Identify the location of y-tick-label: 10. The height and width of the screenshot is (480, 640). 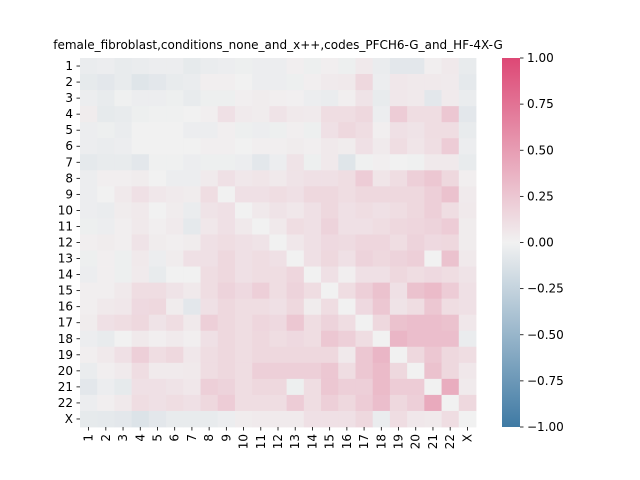
(65, 210).